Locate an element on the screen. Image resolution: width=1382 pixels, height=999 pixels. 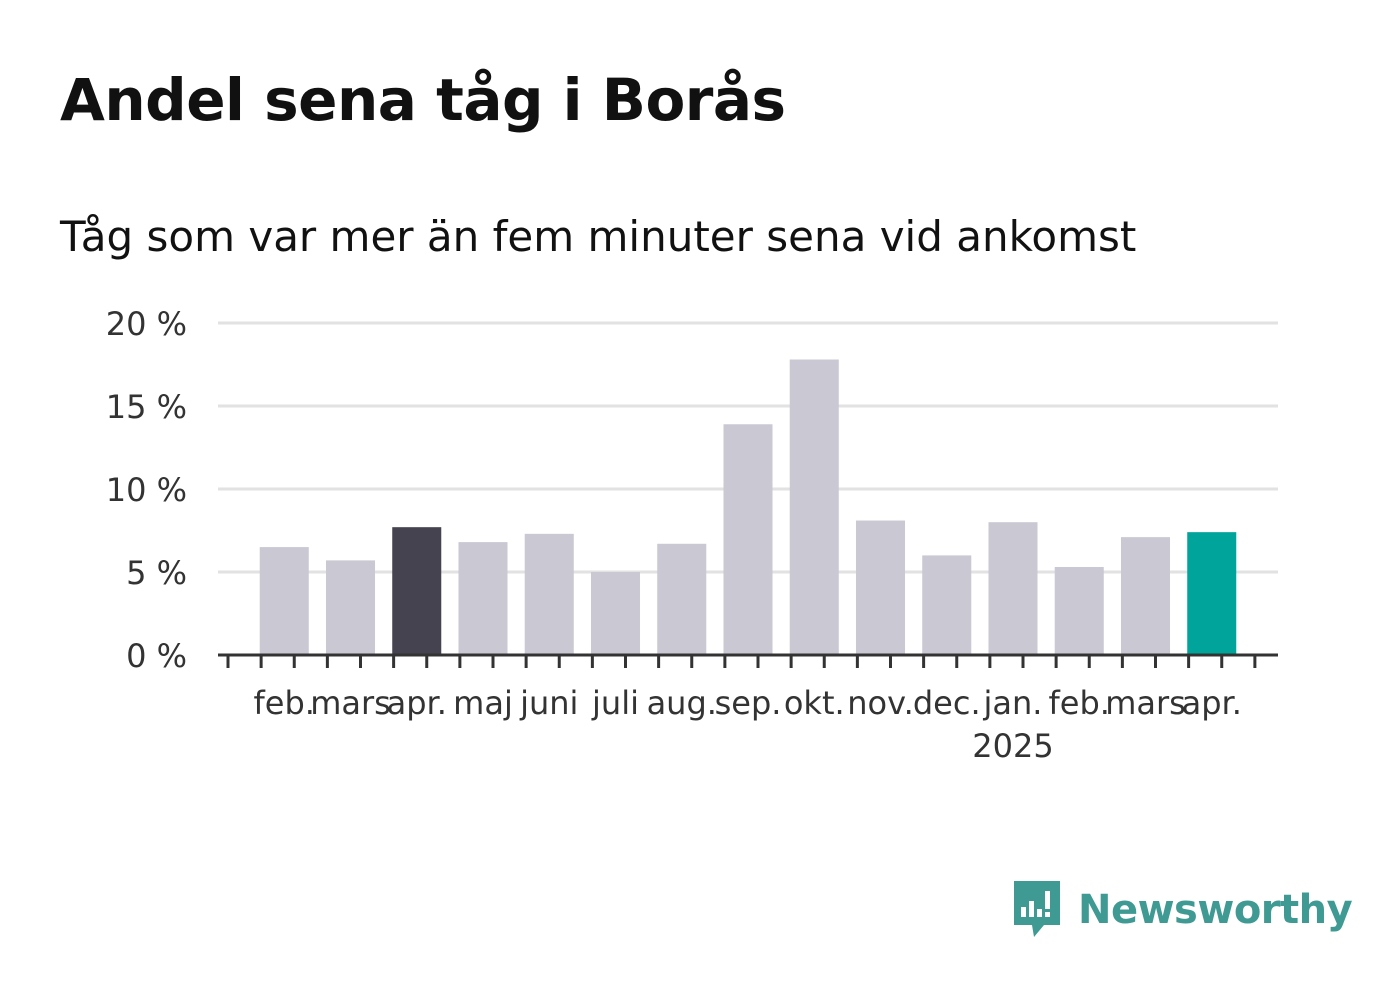
y-tick-label: 15 % is located at coordinates (146, 407).